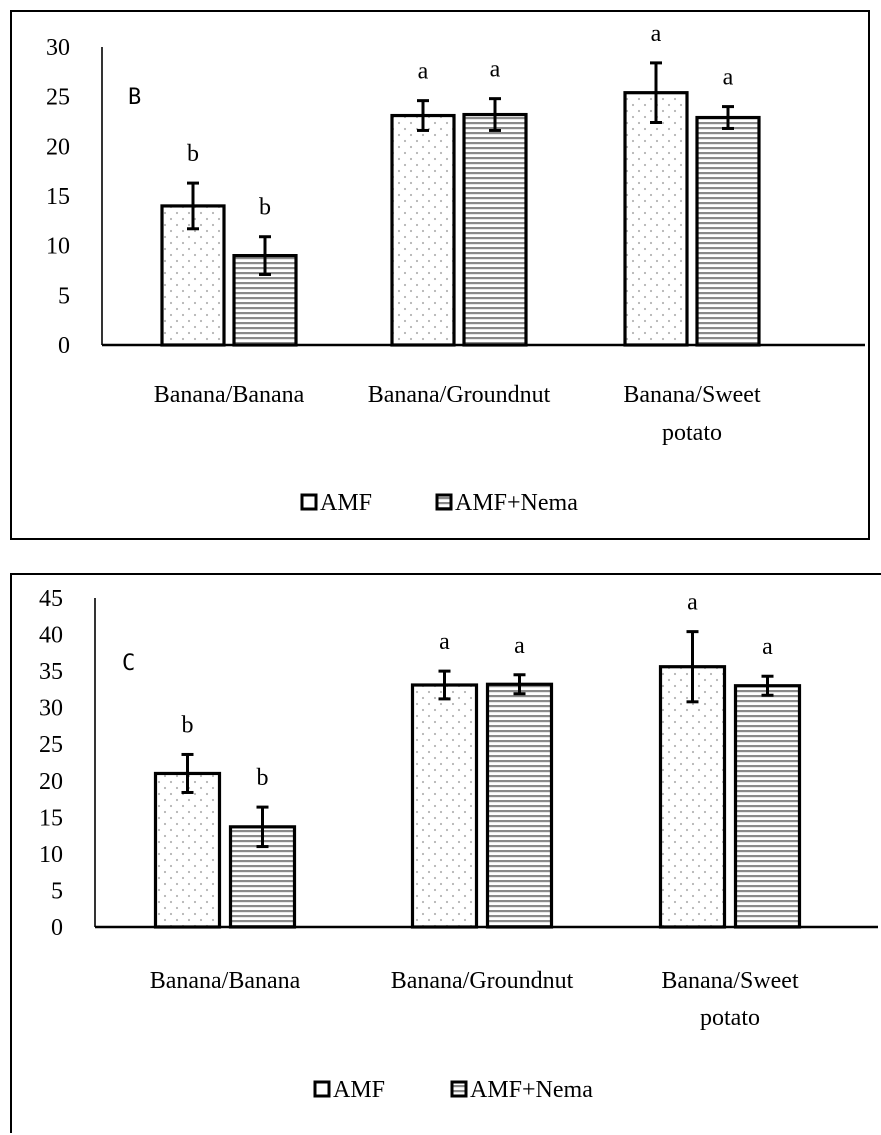 This screenshot has height=1135, width=881. What do you see at coordinates (51, 599) in the screenshot?
I see `y-tick-label: 45` at bounding box center [51, 599].